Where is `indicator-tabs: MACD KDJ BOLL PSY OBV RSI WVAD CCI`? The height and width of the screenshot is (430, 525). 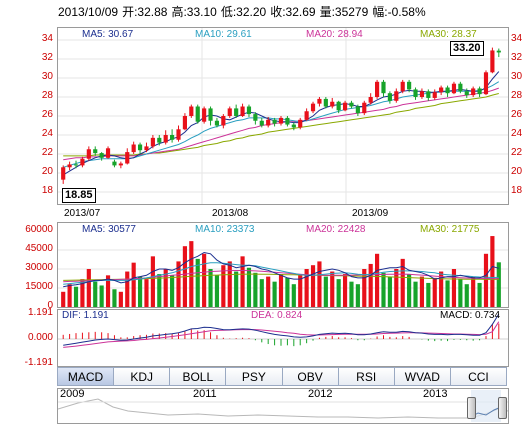
indicator-tabs: MACD KDJ BOLL PSY OBV RSI WVAD CCI is located at coordinates (282, 376).